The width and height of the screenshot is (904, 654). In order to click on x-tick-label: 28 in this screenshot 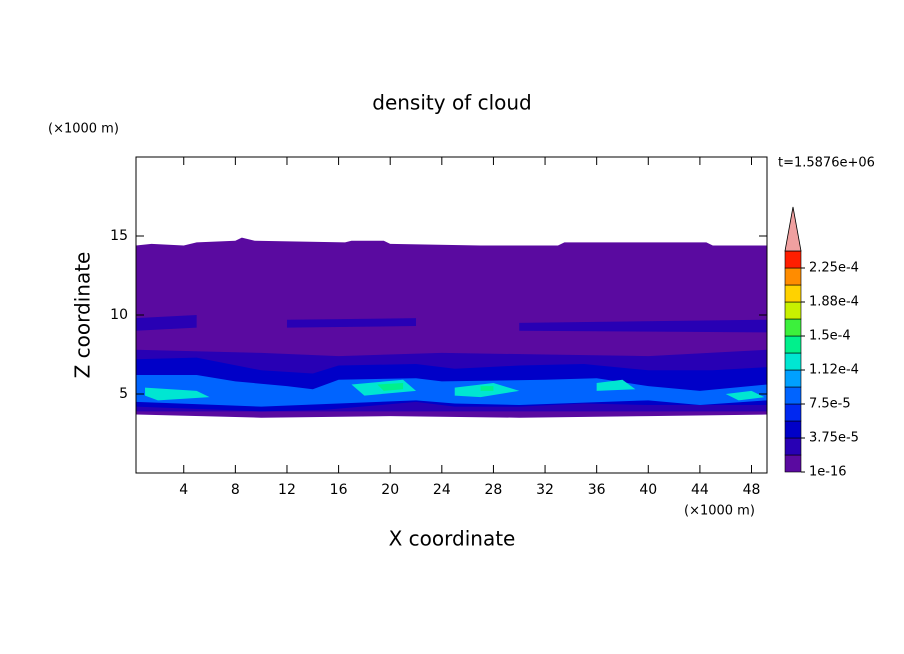, I will do `click(494, 490)`.